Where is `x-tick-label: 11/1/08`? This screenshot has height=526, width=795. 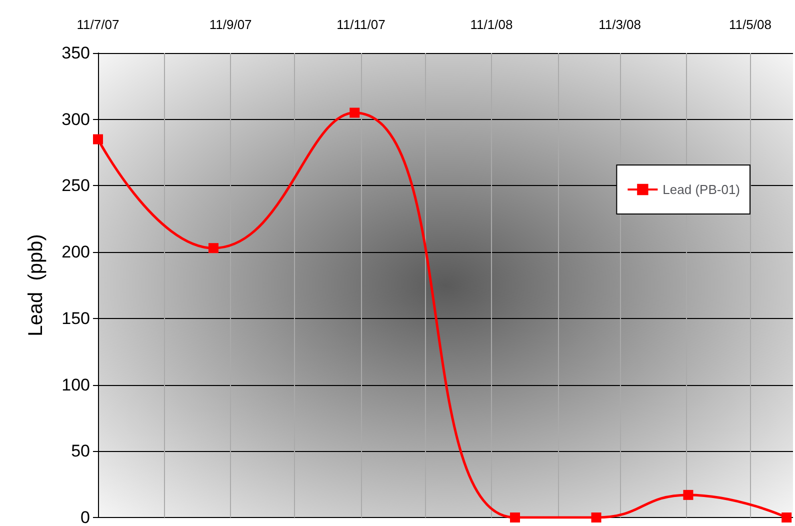
x-tick-label: 11/1/08 is located at coordinates (491, 24).